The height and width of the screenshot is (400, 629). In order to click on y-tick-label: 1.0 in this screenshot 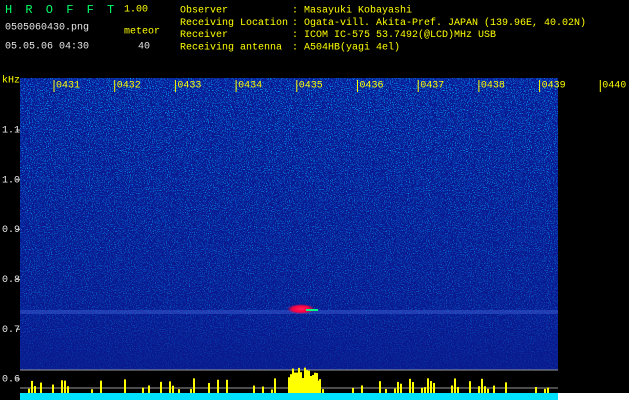, I will do `click(11, 180)`.